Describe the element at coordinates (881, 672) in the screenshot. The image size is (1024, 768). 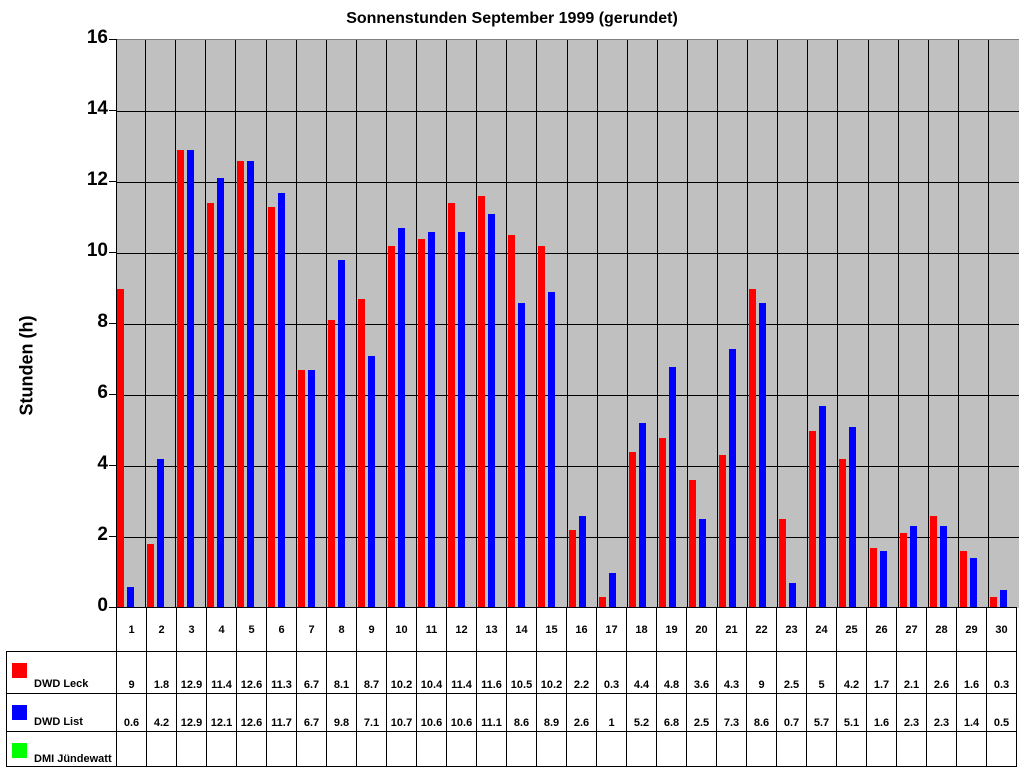
I see `data-cell: 1.7` at that location.